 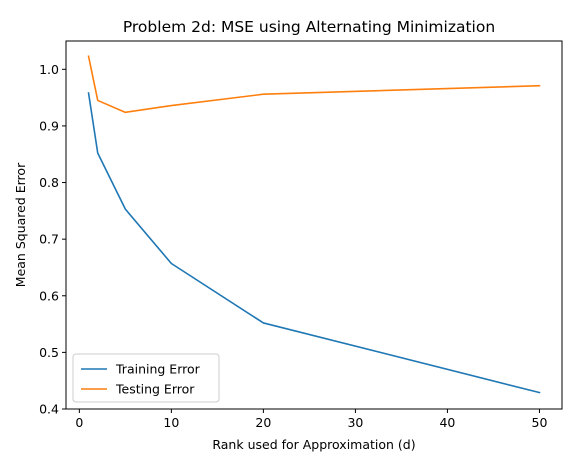 What do you see at coordinates (447, 422) in the screenshot?
I see `x-tick-label: 40` at bounding box center [447, 422].